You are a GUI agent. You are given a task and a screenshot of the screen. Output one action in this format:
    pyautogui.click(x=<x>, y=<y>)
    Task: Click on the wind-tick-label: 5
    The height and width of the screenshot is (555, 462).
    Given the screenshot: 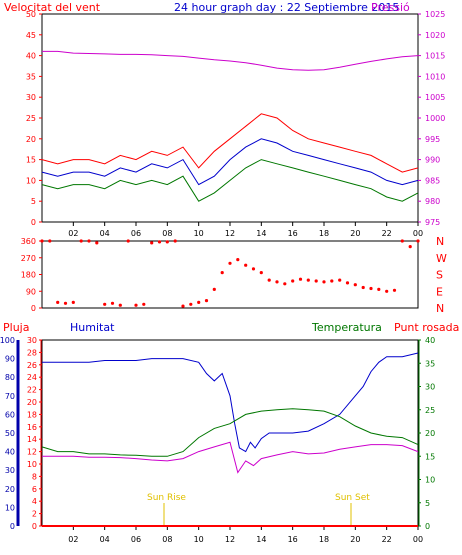 What is the action you would take?
    pyautogui.click(x=33, y=201)
    